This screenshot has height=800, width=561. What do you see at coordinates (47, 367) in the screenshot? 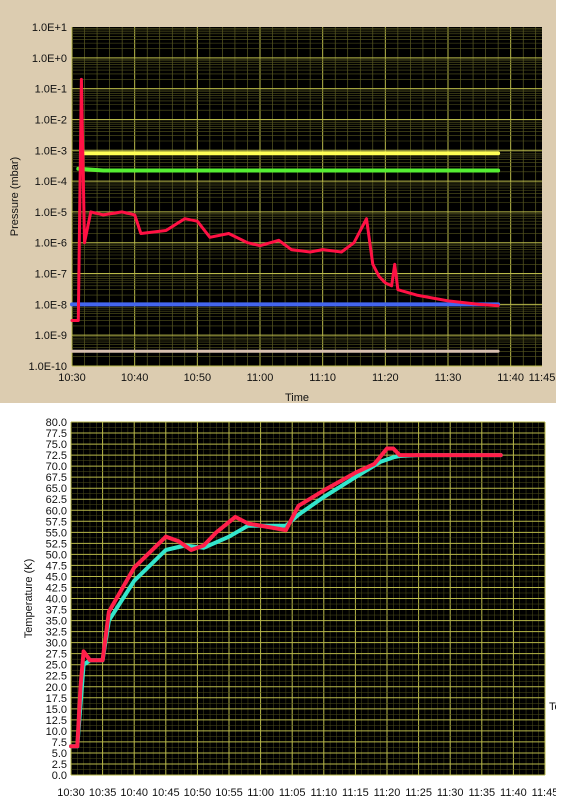
I see `y-tick-label: 1.0E-10` at bounding box center [47, 367].